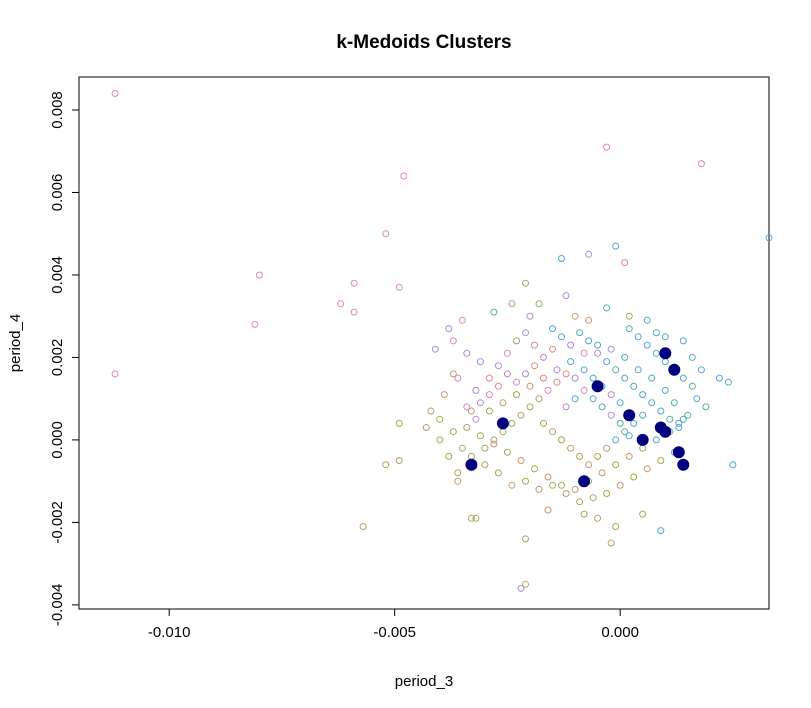  What do you see at coordinates (620, 632) in the screenshot?
I see `x-tick-label: 0.000` at bounding box center [620, 632].